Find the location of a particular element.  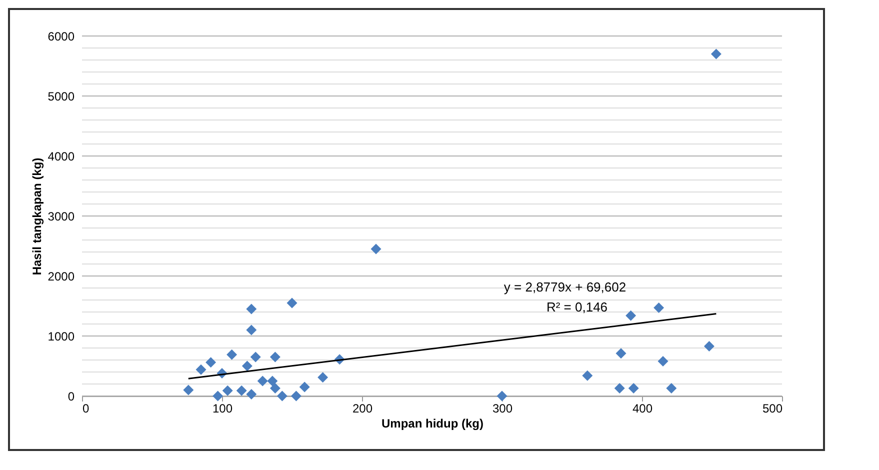

y-tick-label: 3000 is located at coordinates (61, 217).